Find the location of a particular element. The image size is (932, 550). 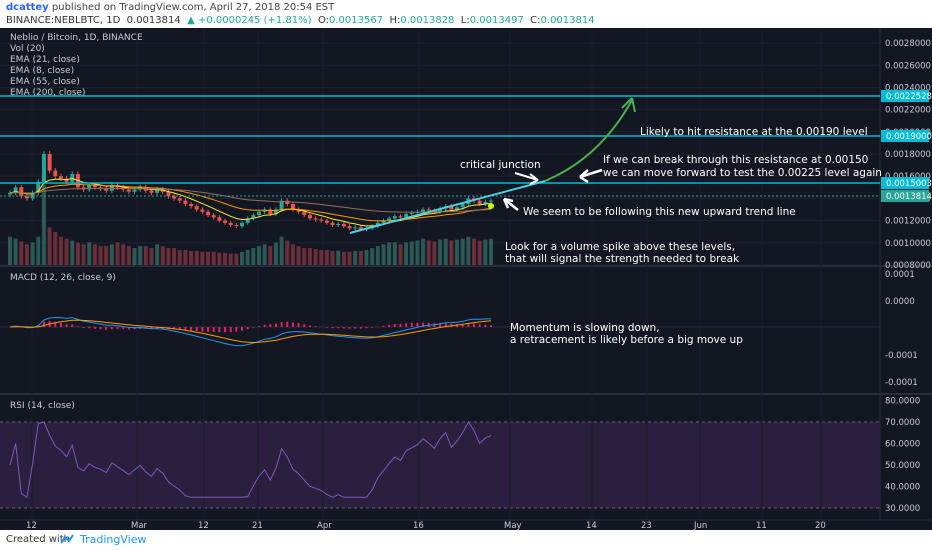

note-critical-junction: critical junction is located at coordinates (500, 165).